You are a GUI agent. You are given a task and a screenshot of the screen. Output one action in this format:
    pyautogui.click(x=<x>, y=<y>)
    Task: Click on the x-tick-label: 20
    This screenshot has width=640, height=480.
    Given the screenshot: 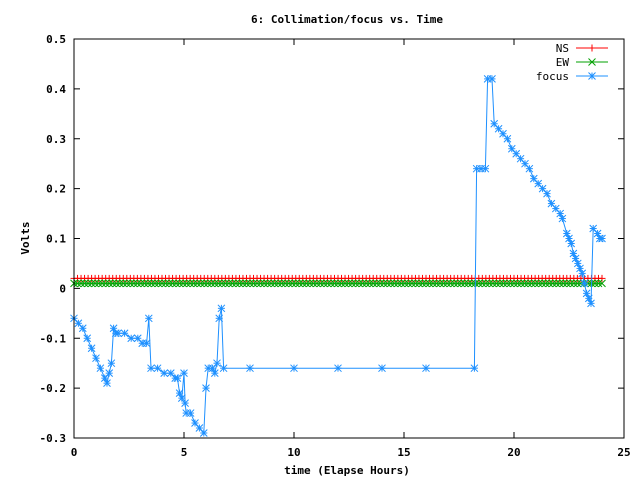 What is the action you would take?
    pyautogui.click(x=513, y=452)
    